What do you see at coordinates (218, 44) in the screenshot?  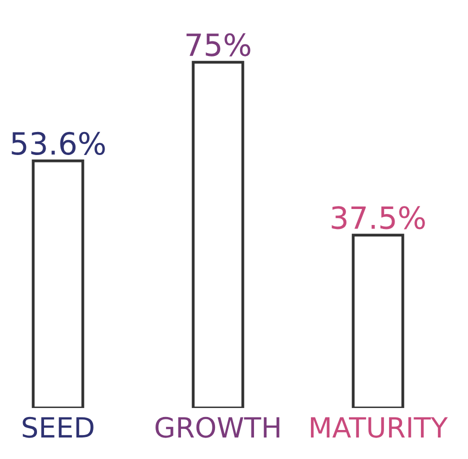 I see `data-label: 75%` at bounding box center [218, 44].